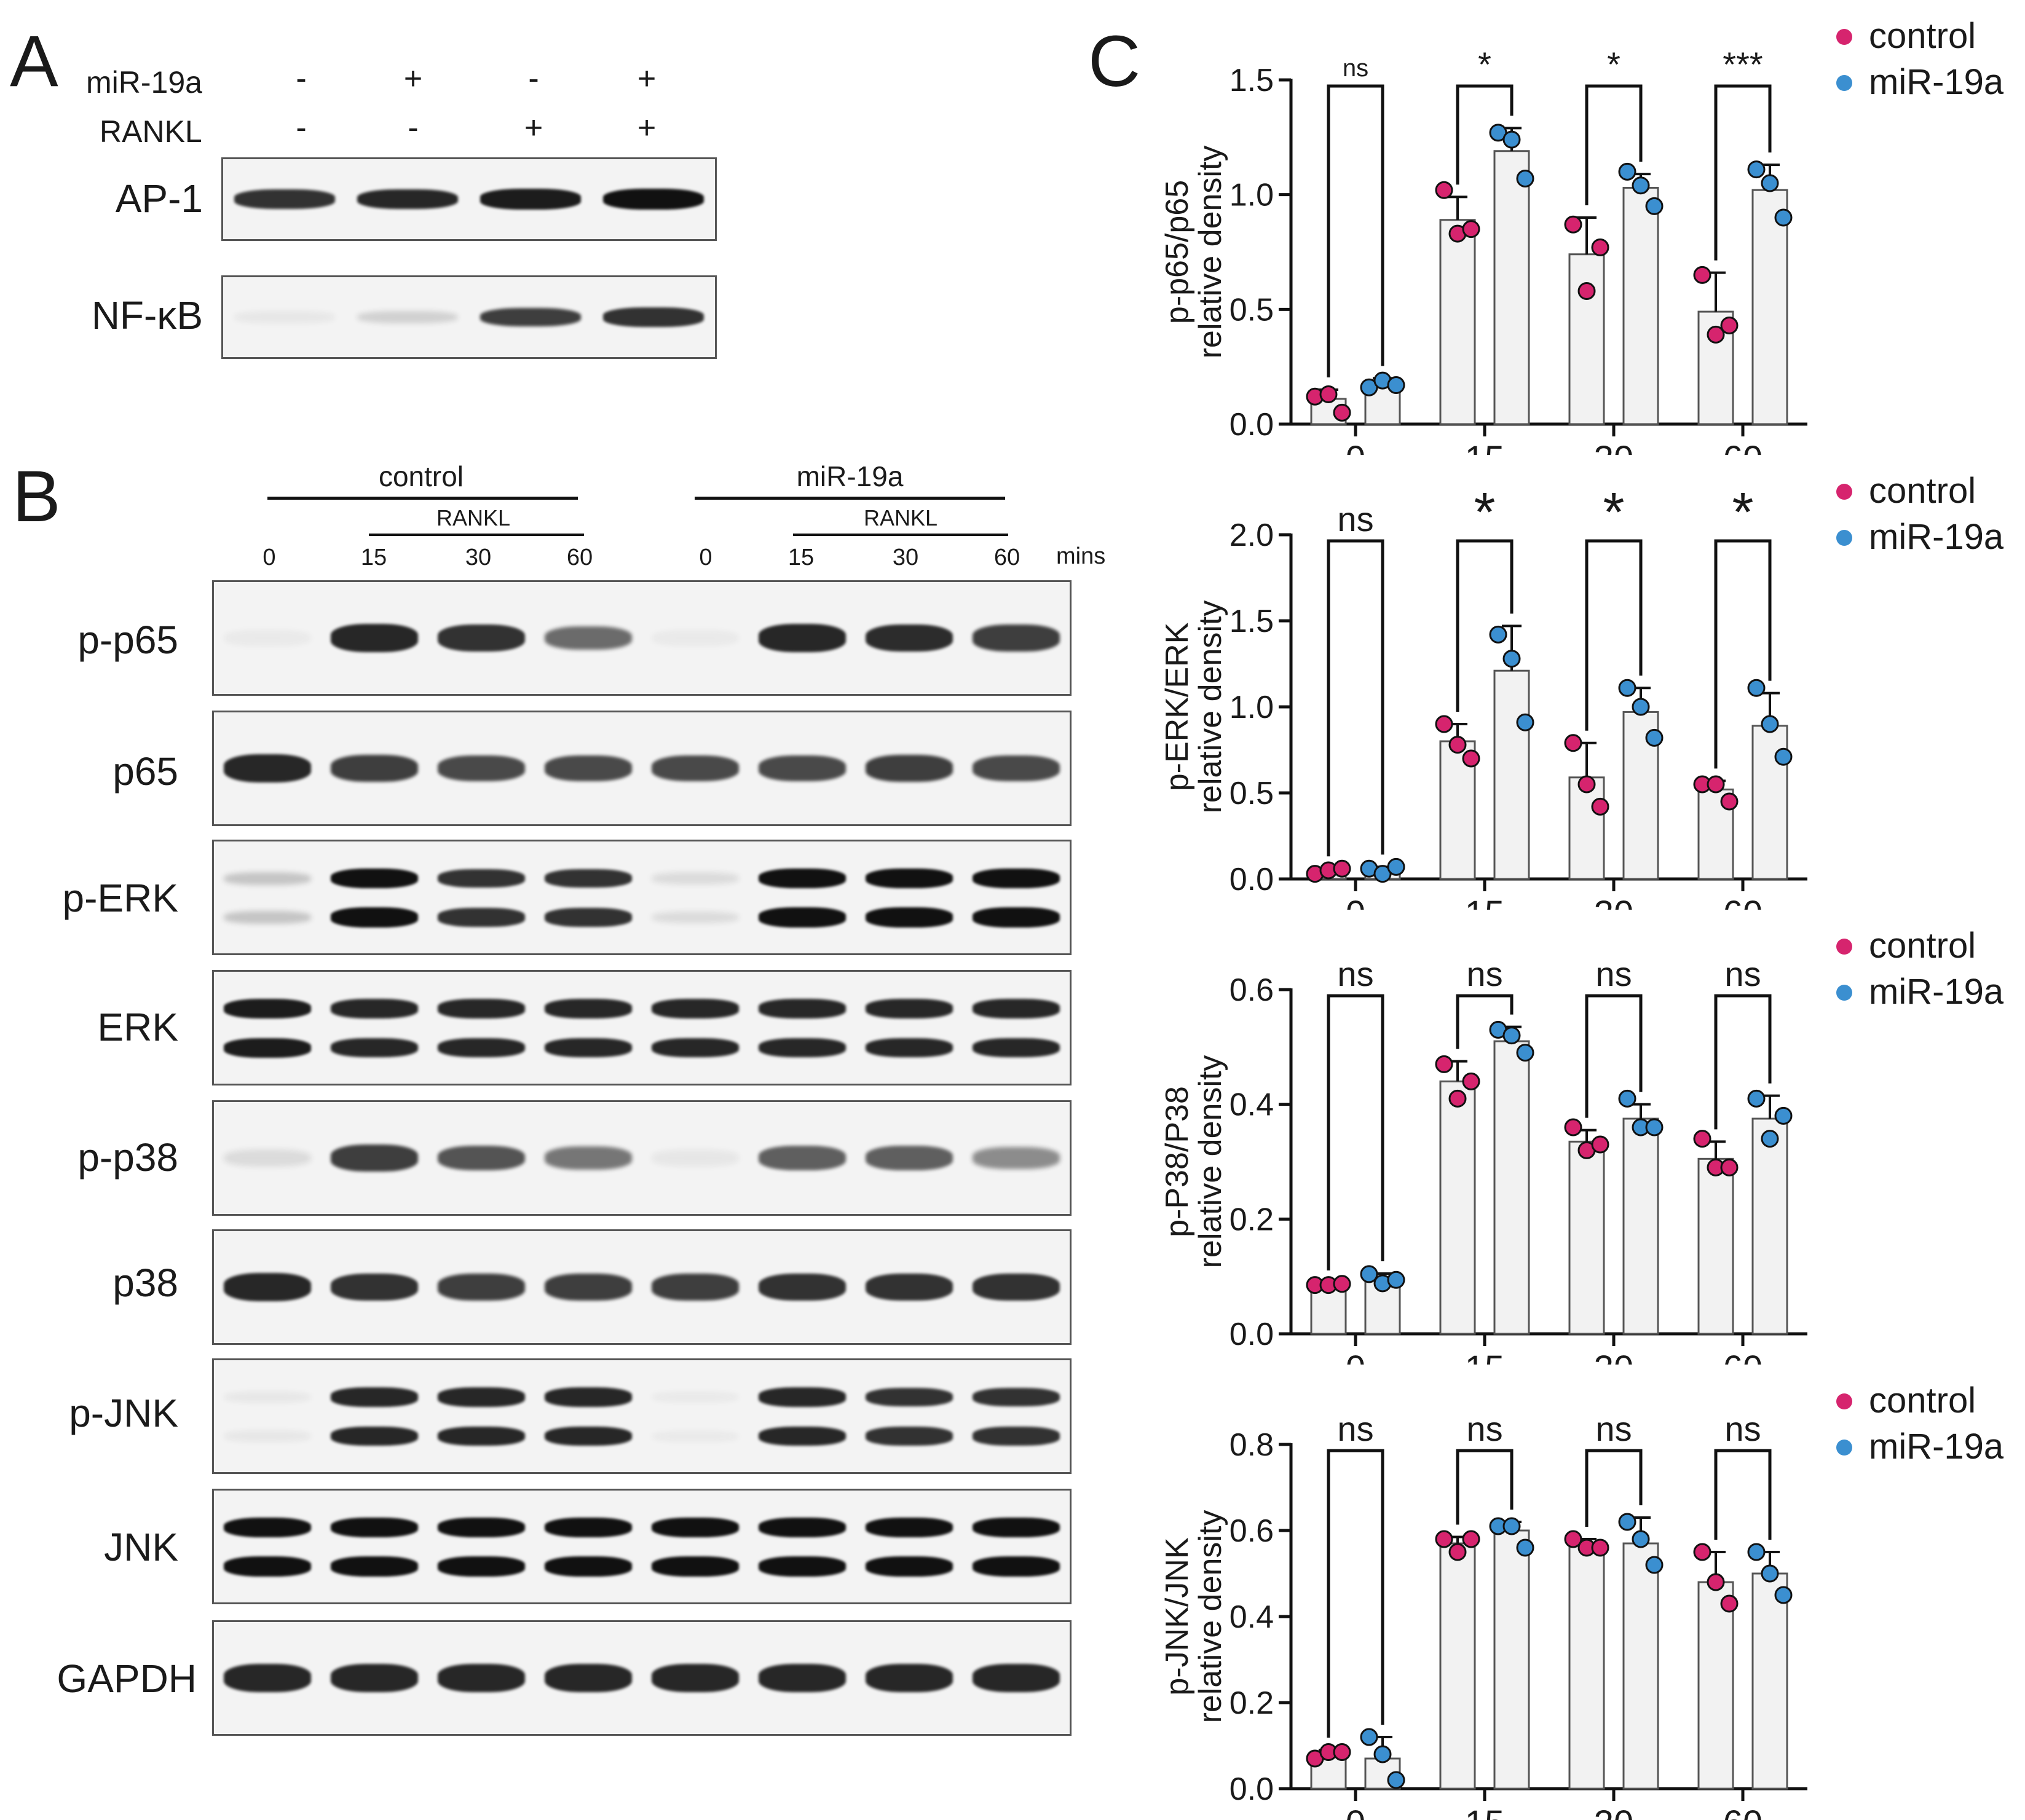  Describe the element at coordinates (642, 1546) in the screenshot. I see `blot-jnk` at that location.